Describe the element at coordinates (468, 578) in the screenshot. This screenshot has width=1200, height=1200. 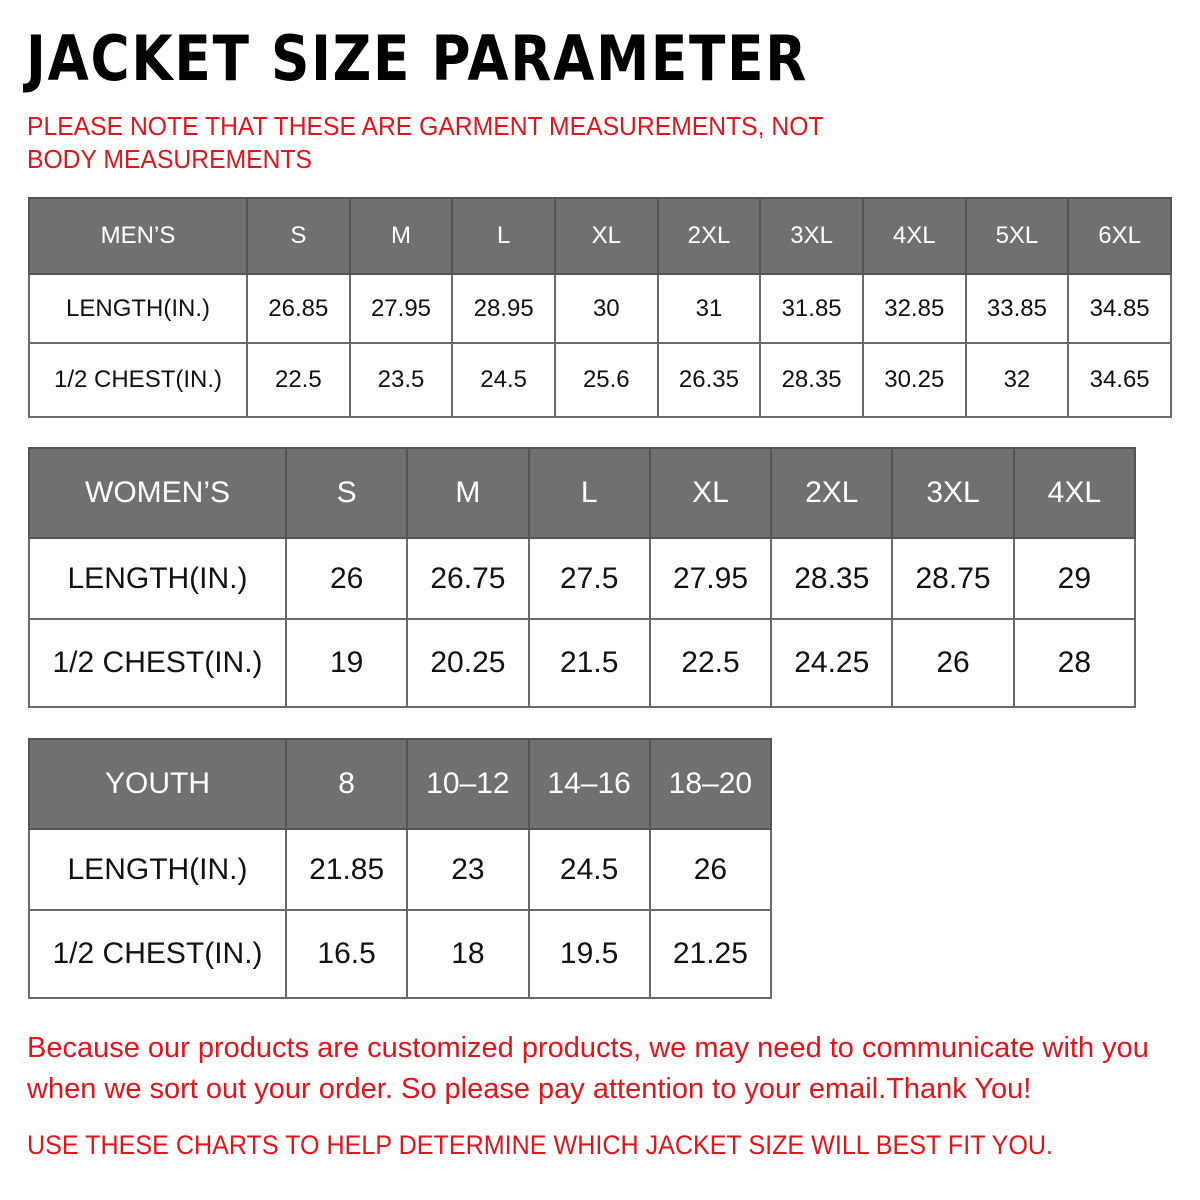
I see `value-cell: 26.75` at that location.